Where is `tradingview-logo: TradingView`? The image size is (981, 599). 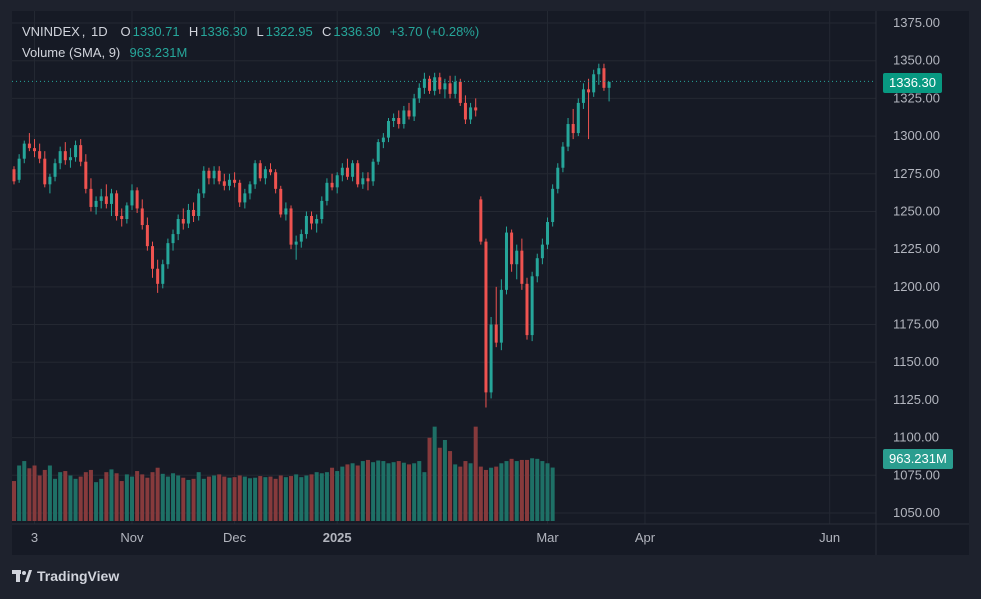
tradingview-logo: TradingView is located at coordinates (65, 576).